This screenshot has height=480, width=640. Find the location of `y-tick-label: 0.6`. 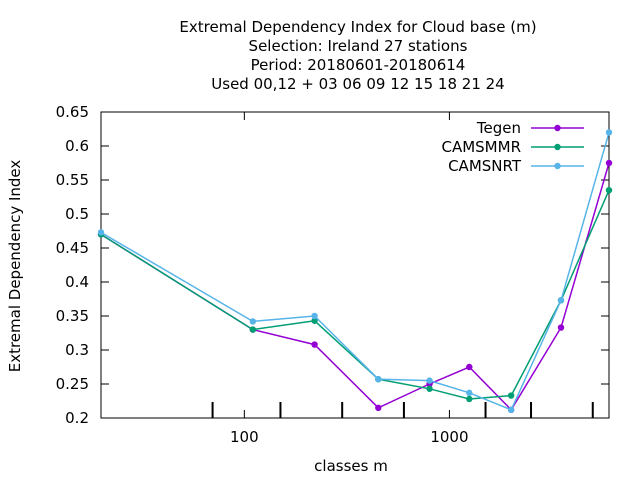

y-tick-label: 0.6 is located at coordinates (77, 146).